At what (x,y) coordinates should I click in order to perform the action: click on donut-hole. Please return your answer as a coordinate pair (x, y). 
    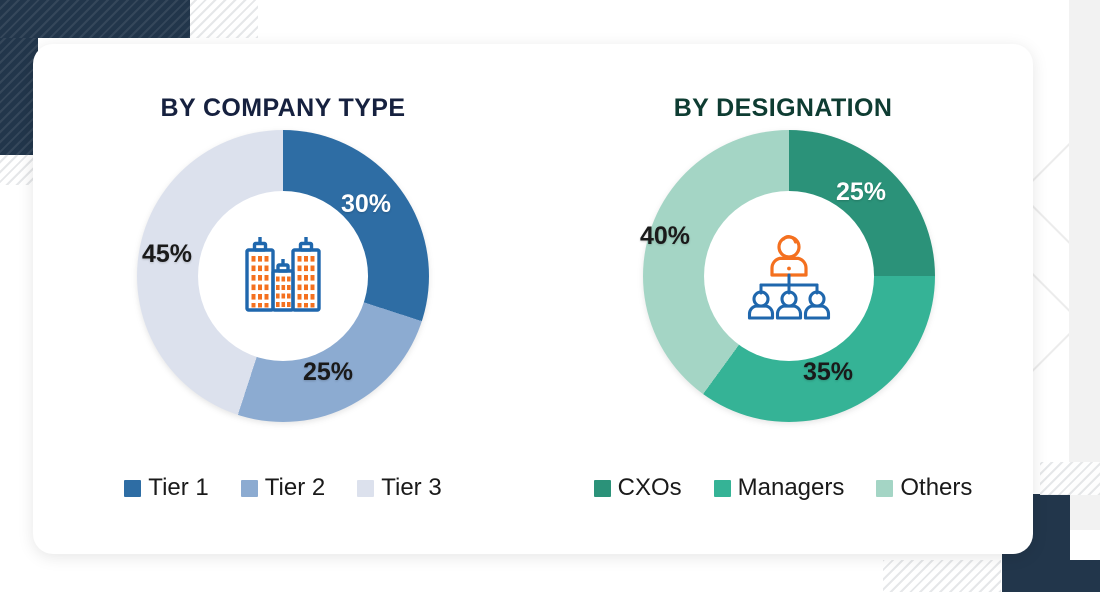
    Looking at the image, I should click on (283, 276).